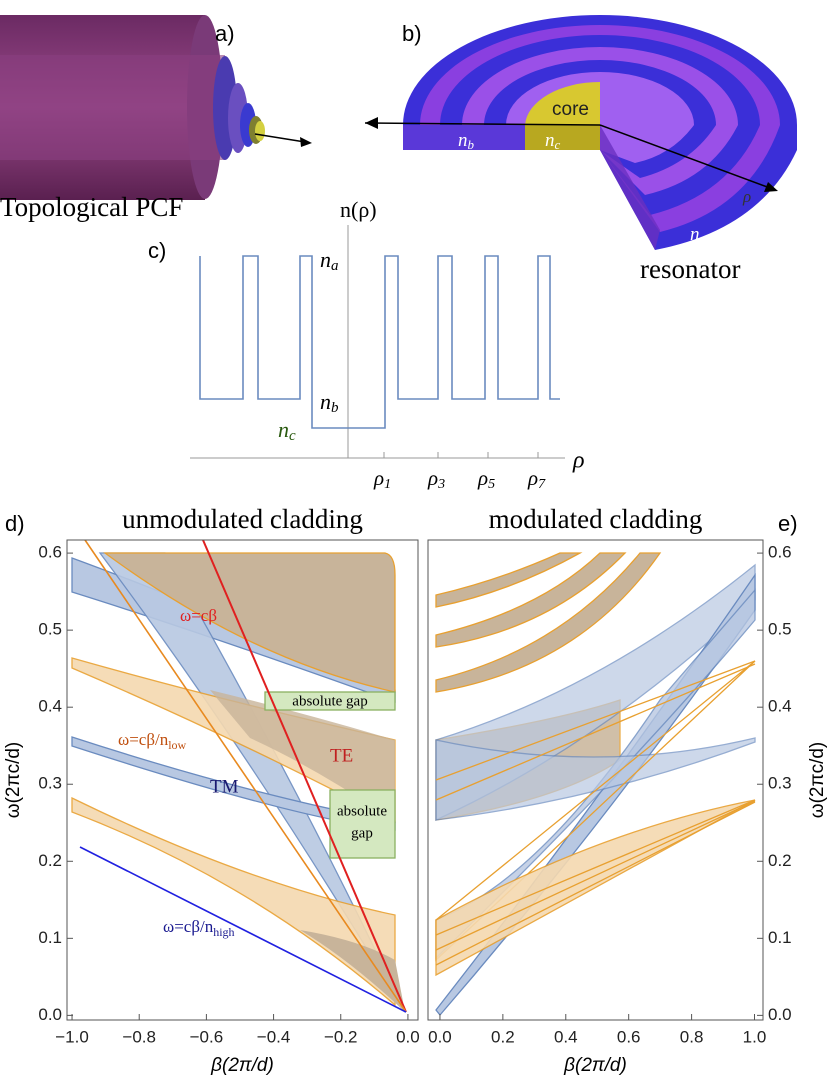 Image resolution: width=831 pixels, height=1081 pixels. Describe the element at coordinates (15, 523) in the screenshot. I see `panel-label: d)` at that location.